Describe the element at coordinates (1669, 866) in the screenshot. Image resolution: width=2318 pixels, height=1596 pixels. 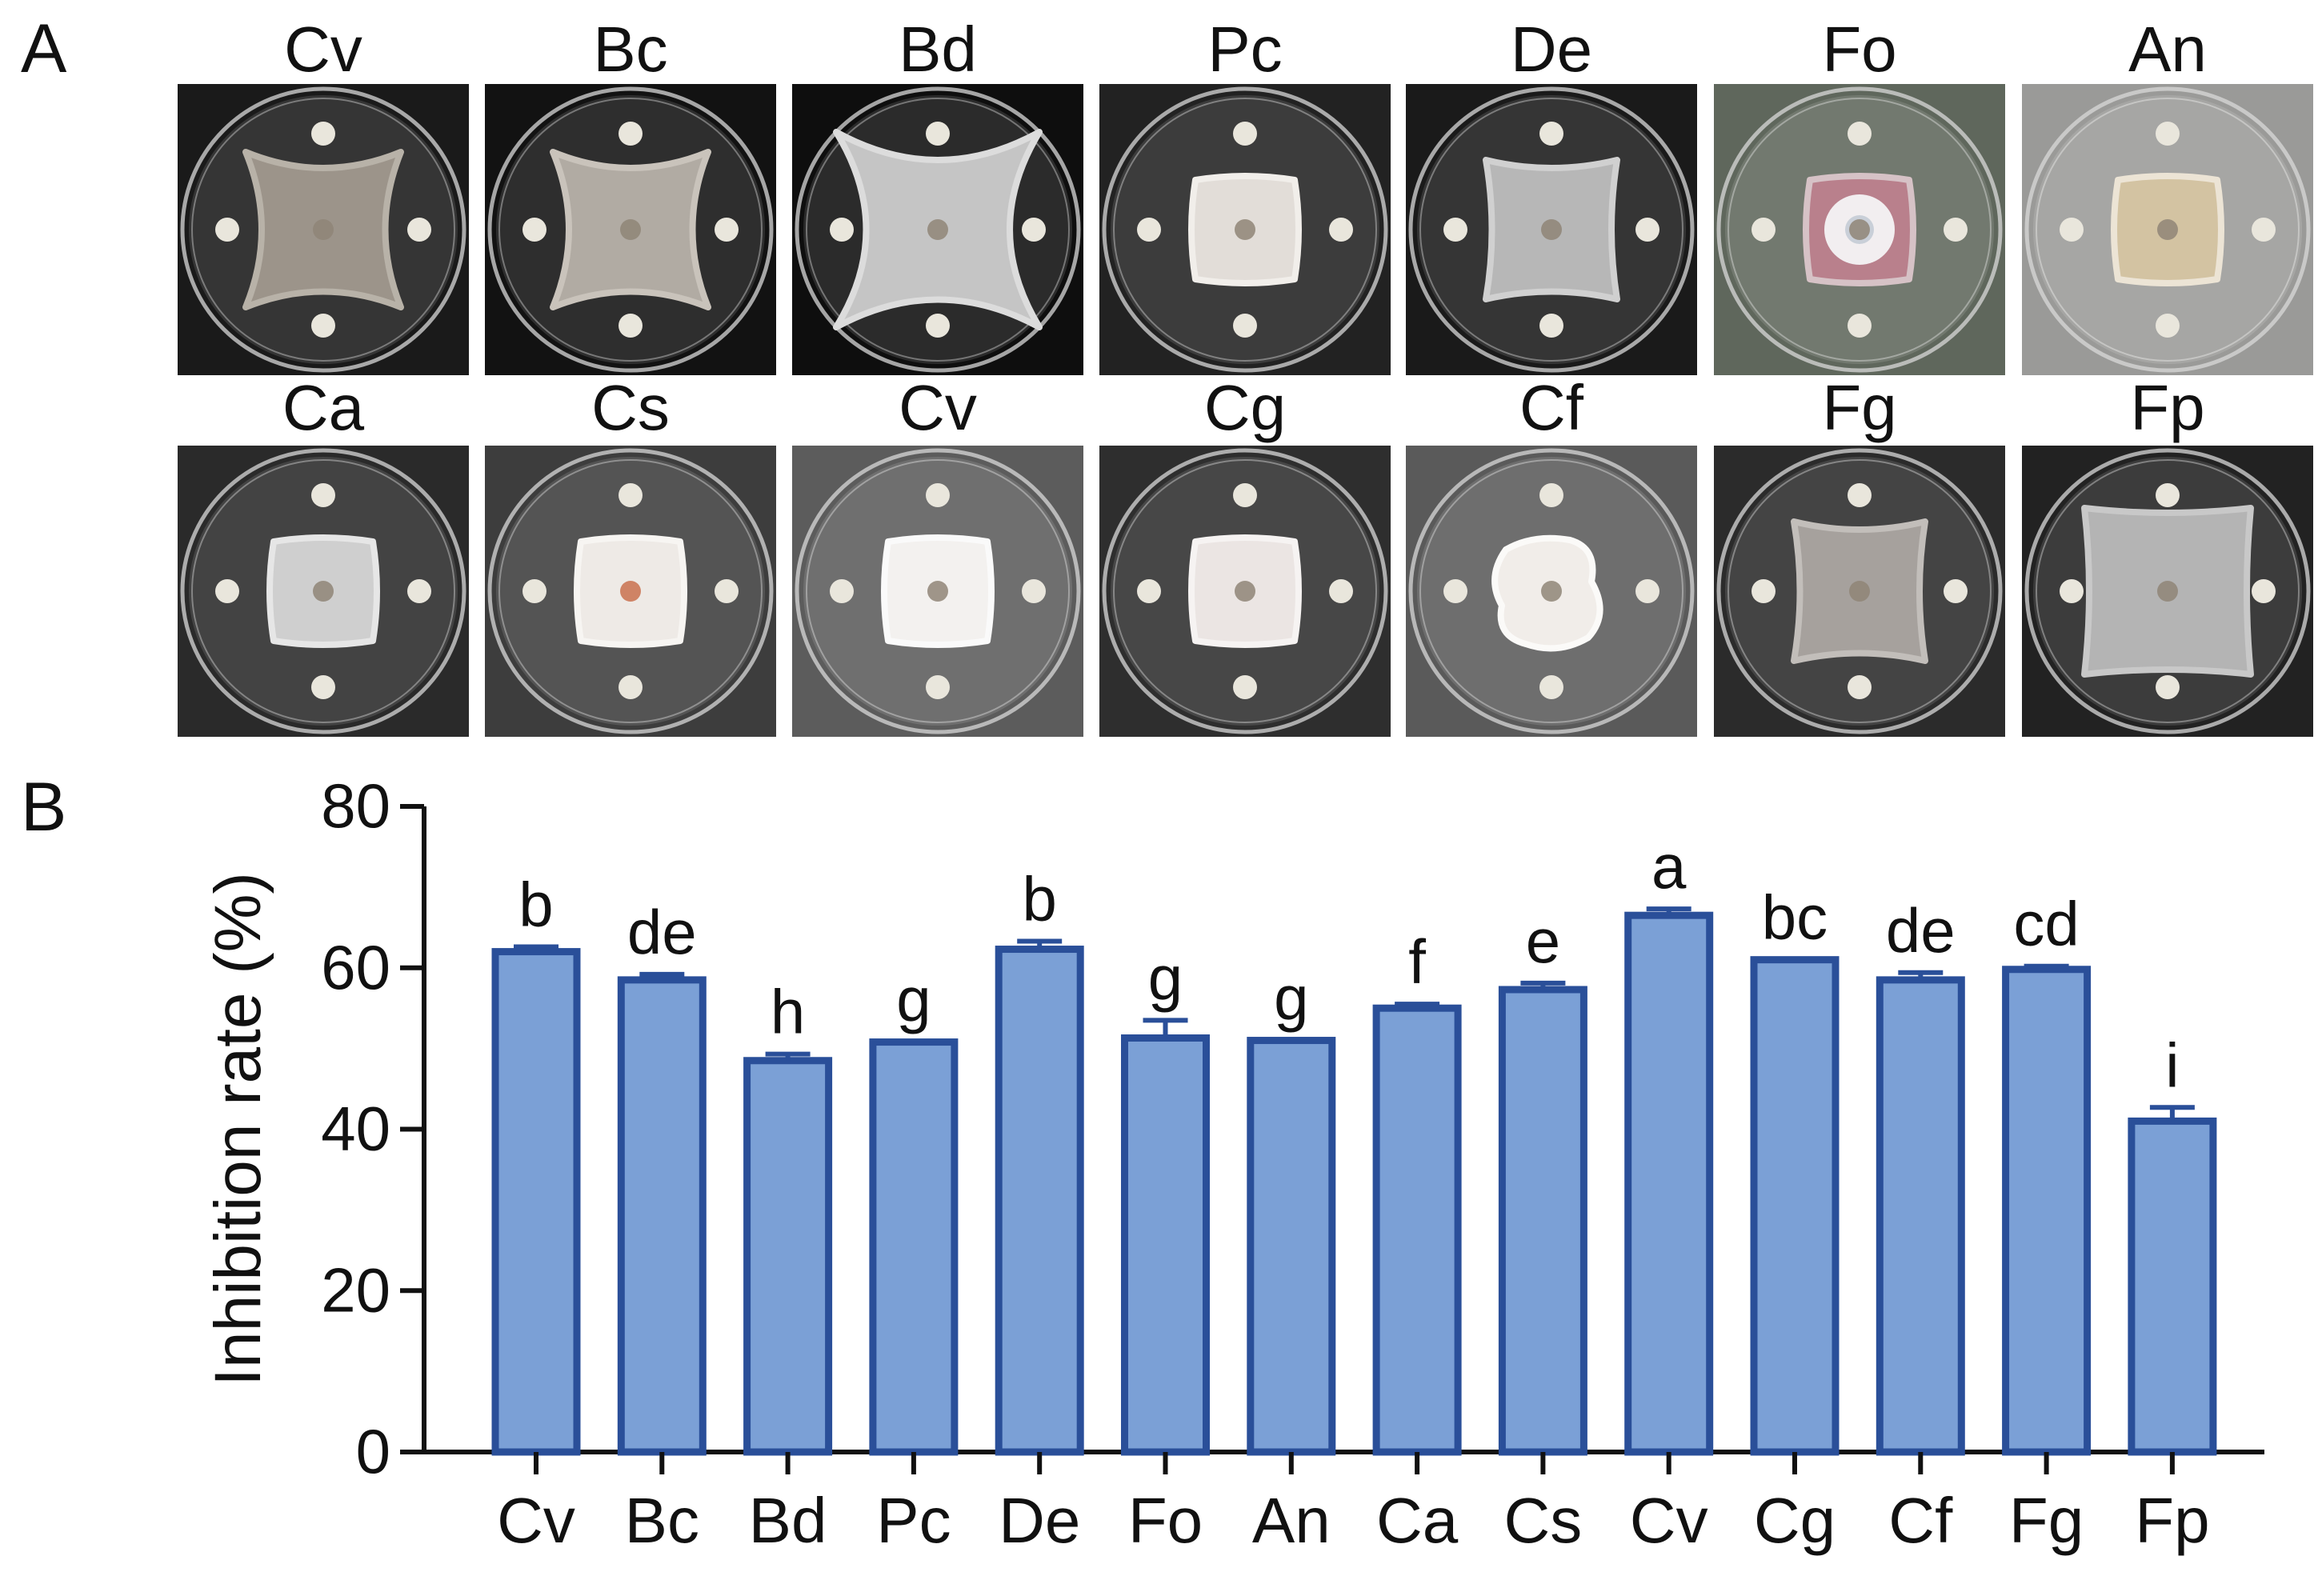
I see `significance-letter: a` at that location.